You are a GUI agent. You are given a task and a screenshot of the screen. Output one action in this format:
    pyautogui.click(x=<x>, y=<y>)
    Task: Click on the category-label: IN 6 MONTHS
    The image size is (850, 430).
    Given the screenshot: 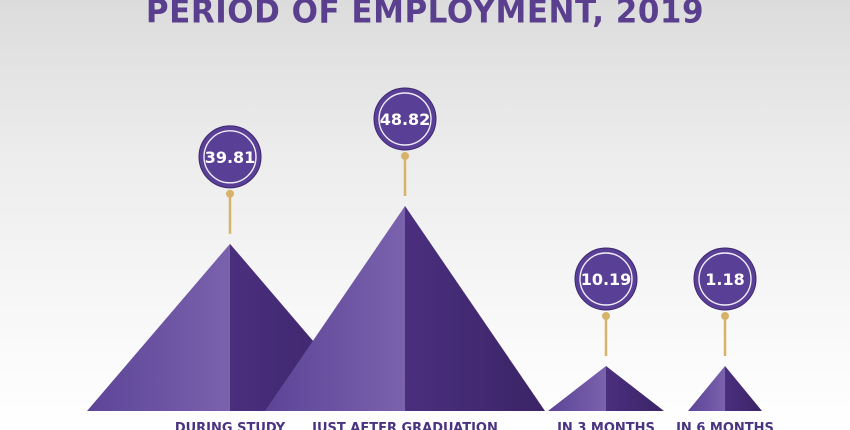 What is the action you would take?
    pyautogui.click(x=725, y=425)
    